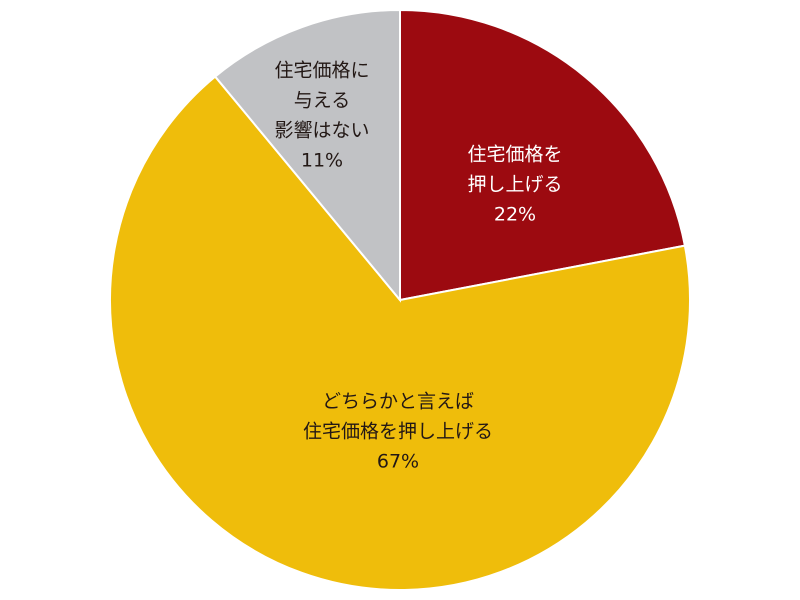  What do you see at coordinates (398, 402) in the screenshot?
I see `slice-label: どちらかと言えば` at bounding box center [398, 402].